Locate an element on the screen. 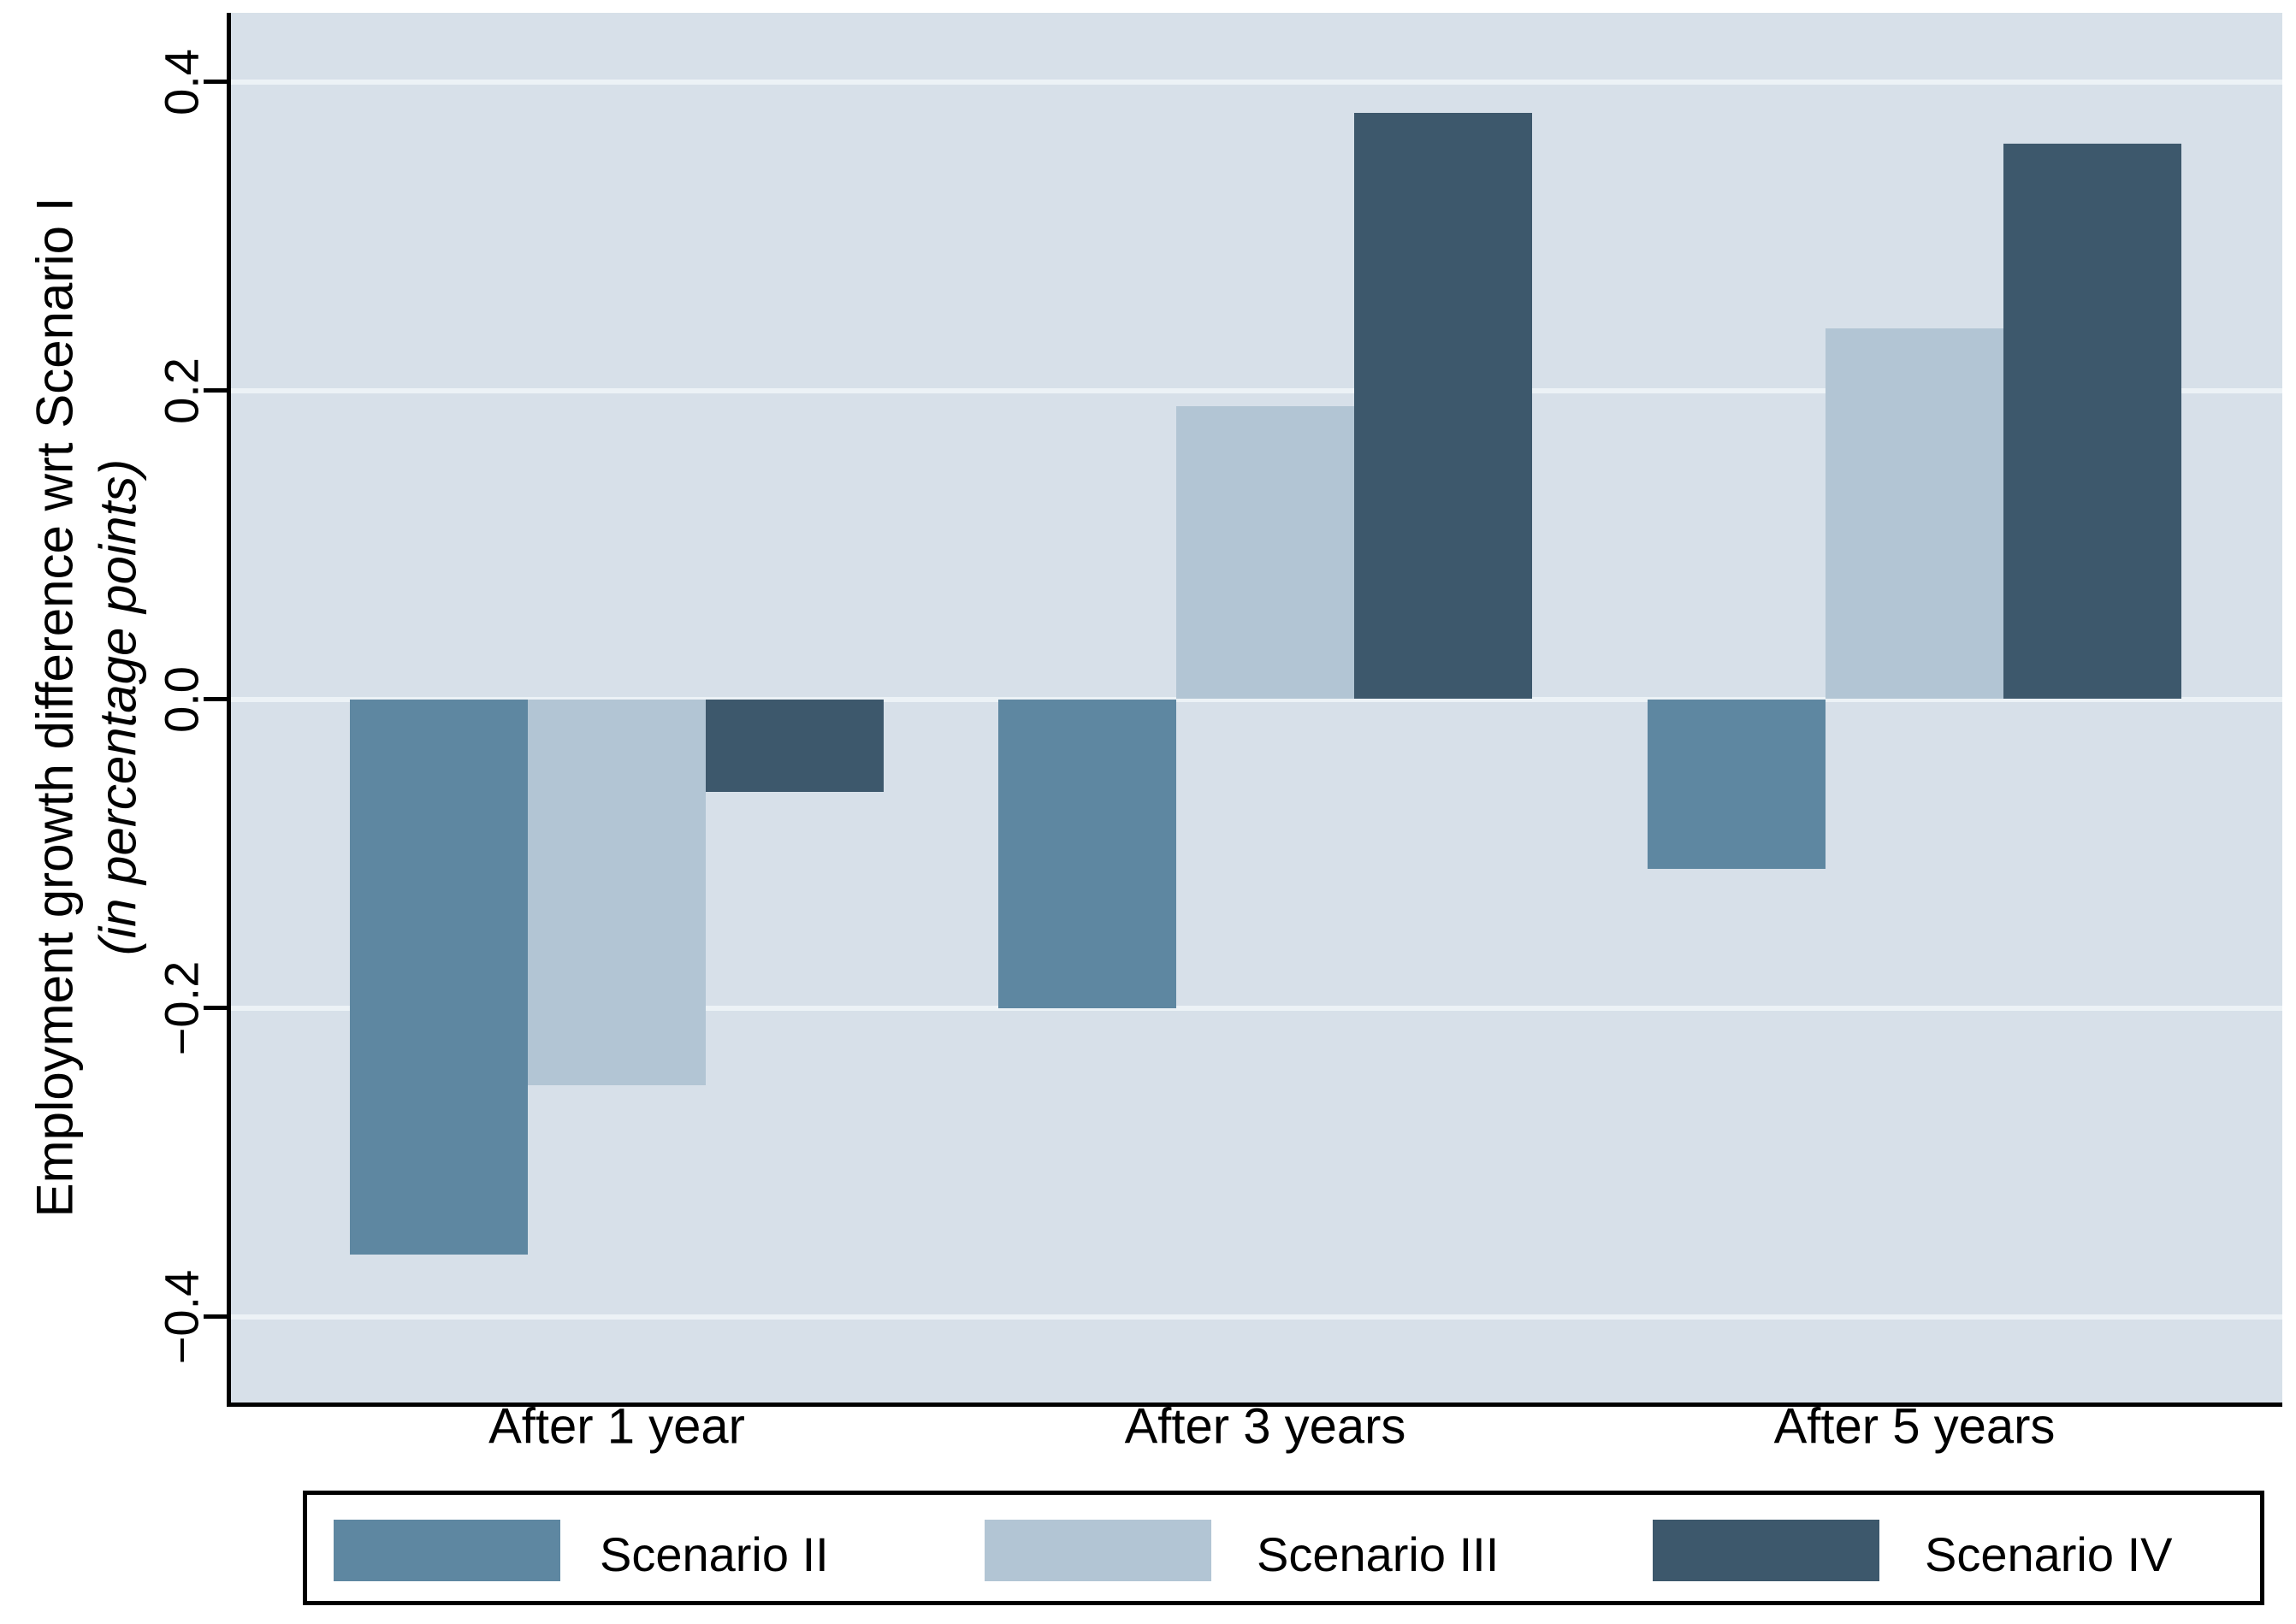  y-tick-label-0-0: 0.0 is located at coordinates (182, 699).